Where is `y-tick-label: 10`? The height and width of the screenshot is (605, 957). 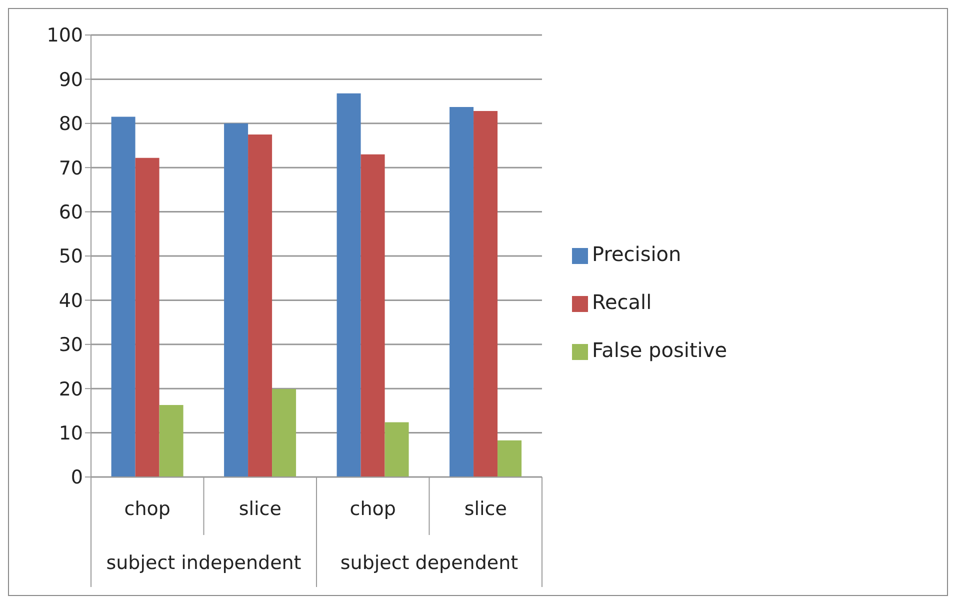
y-tick-label: 10 is located at coordinates (70, 433).